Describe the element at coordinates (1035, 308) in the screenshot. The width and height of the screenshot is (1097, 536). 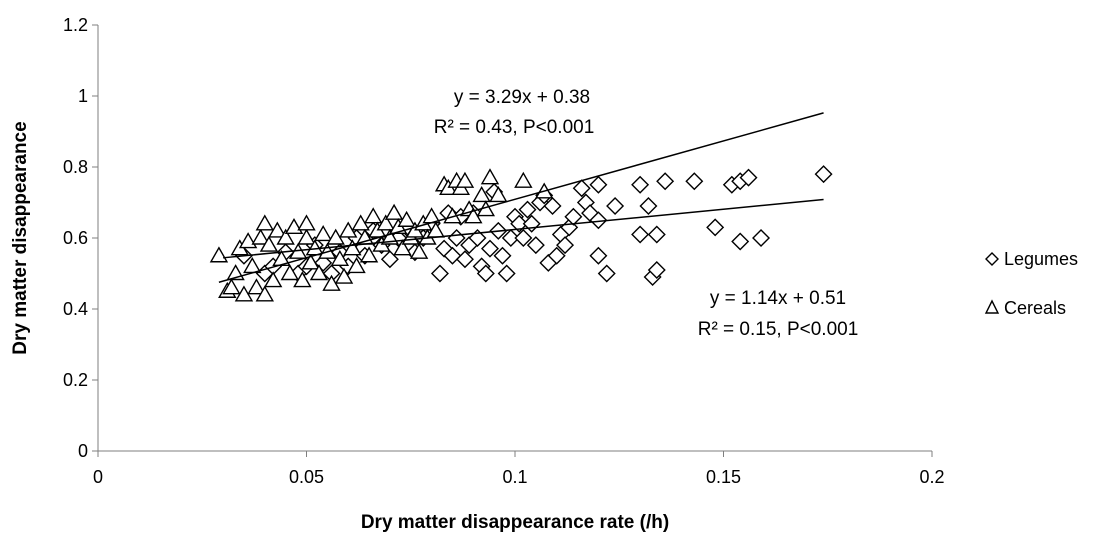
I see `legend-label-cereals: Cereals` at that location.